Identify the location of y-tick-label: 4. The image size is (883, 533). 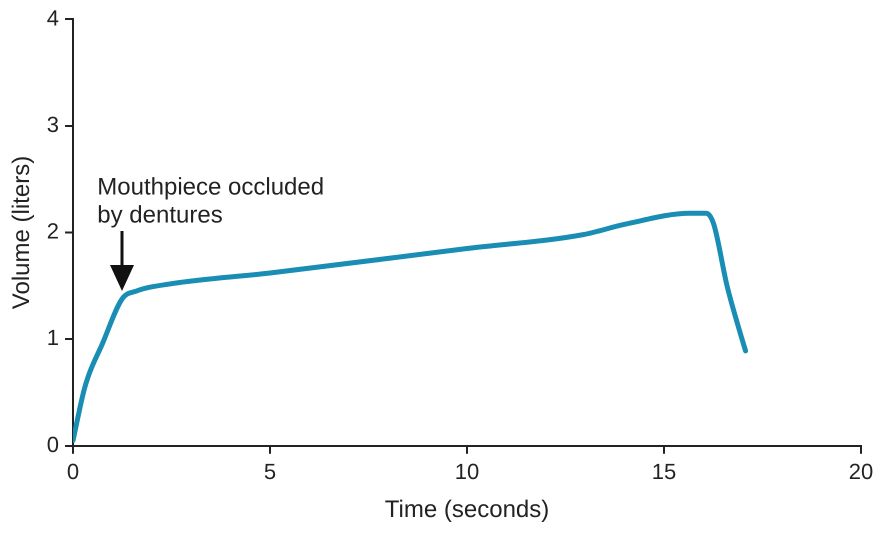
(53, 17).